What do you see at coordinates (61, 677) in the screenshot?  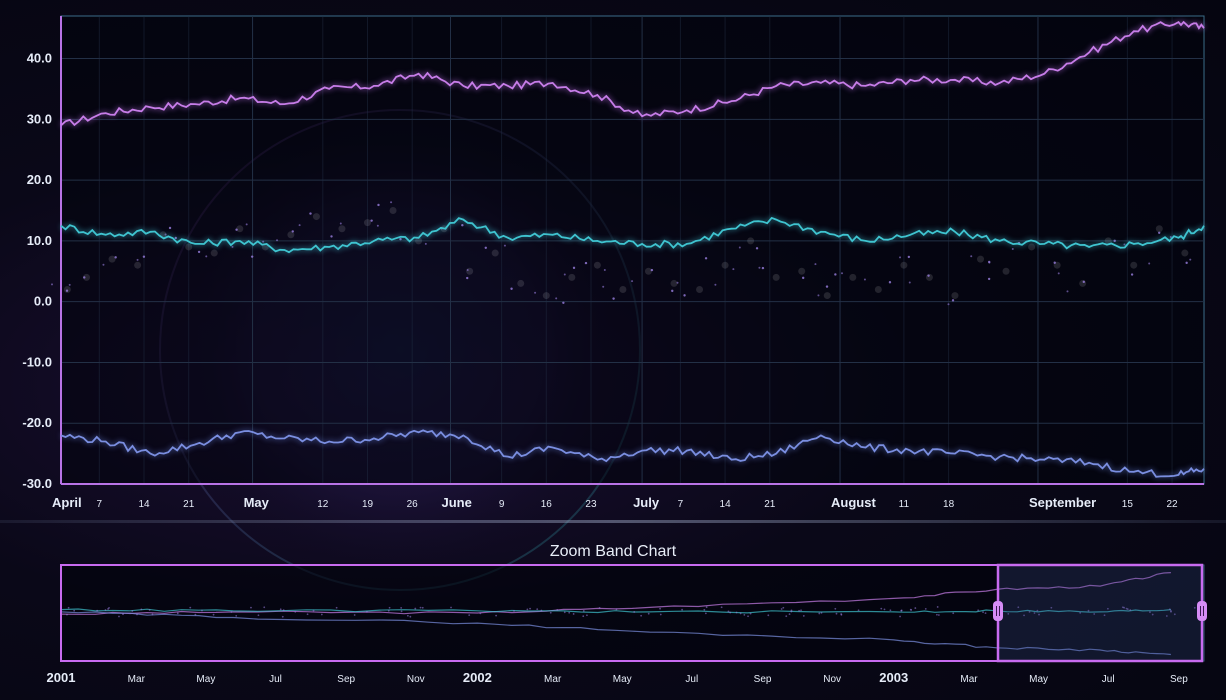 I see `zoom-x-tick-label-year: 2001` at bounding box center [61, 677].